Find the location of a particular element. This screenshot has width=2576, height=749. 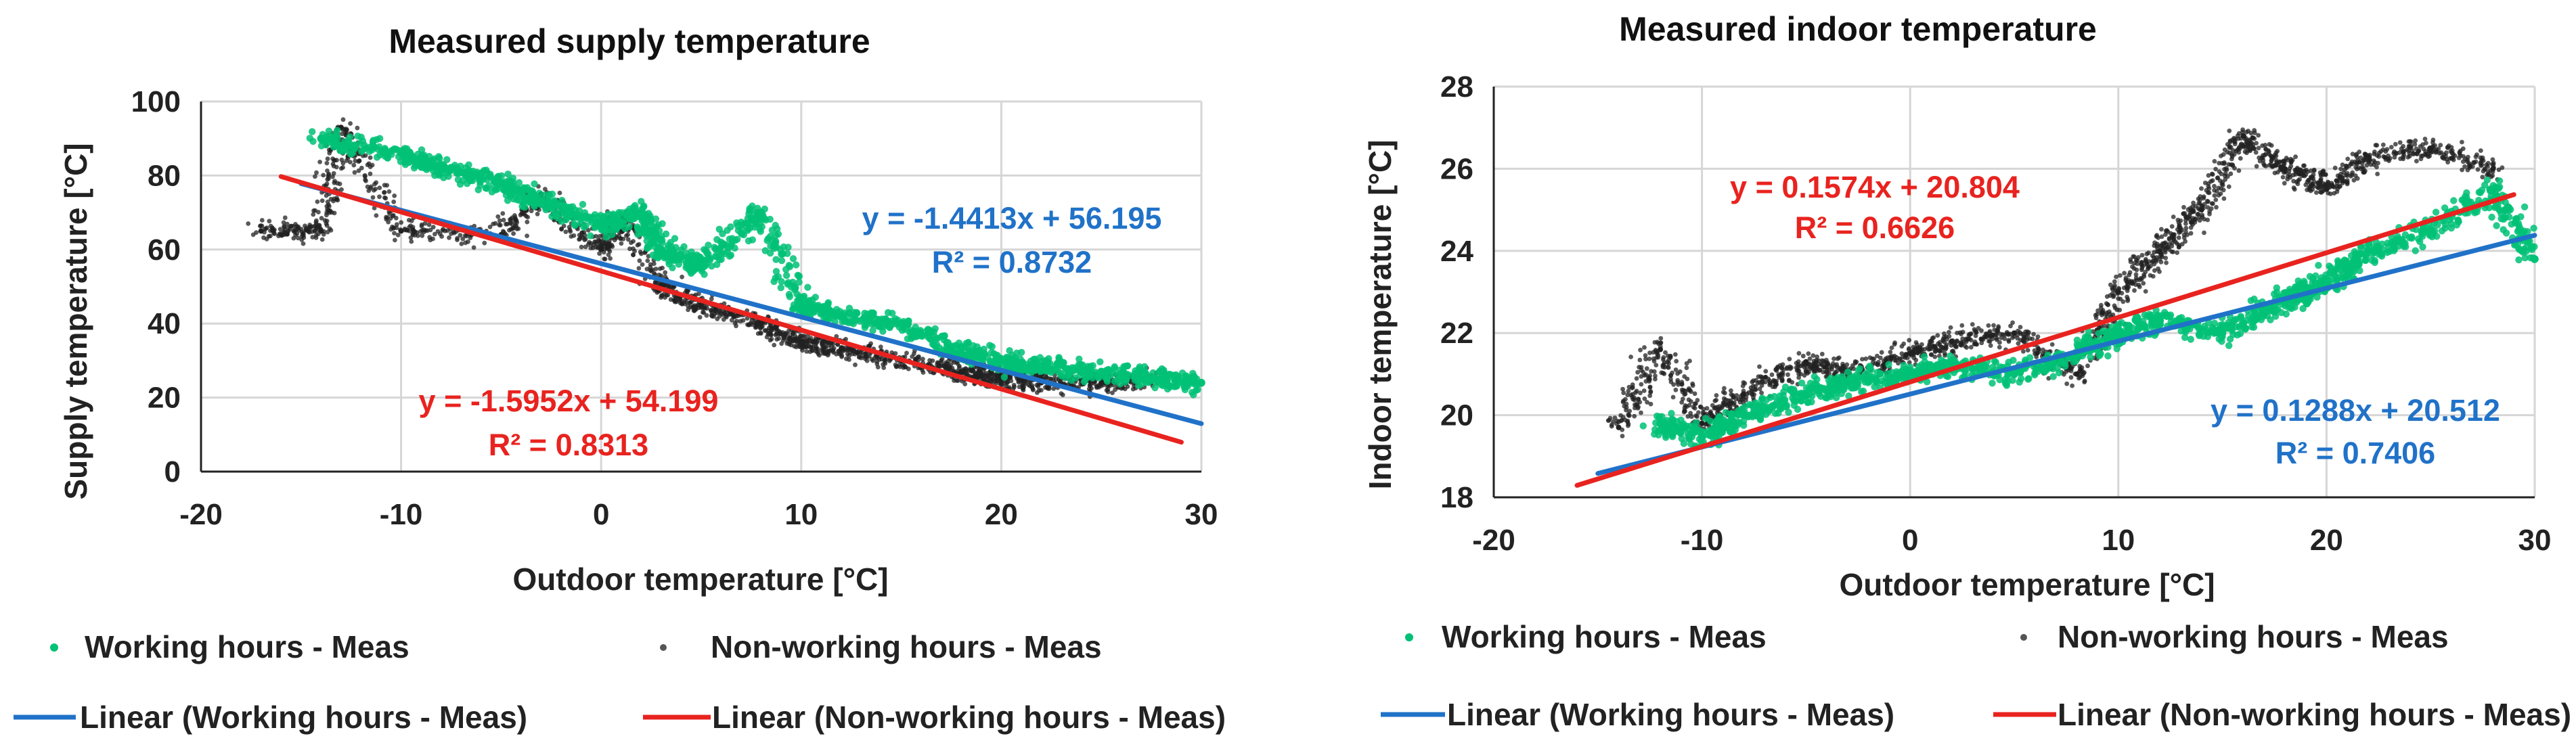

y-tick-label: 0 is located at coordinates (172, 472).